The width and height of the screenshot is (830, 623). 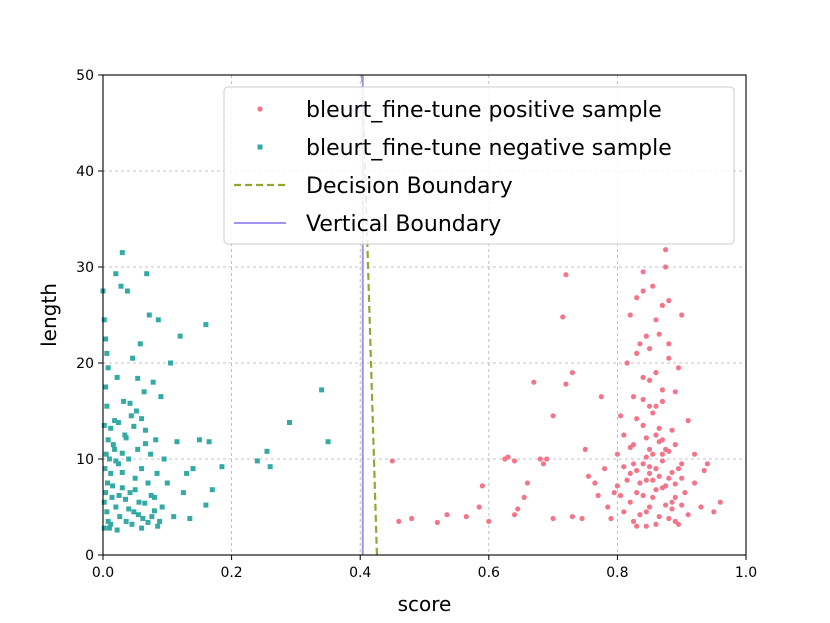 I want to click on legend-entry-label: bleurt_fine-tune negative sample, so click(x=489, y=148).